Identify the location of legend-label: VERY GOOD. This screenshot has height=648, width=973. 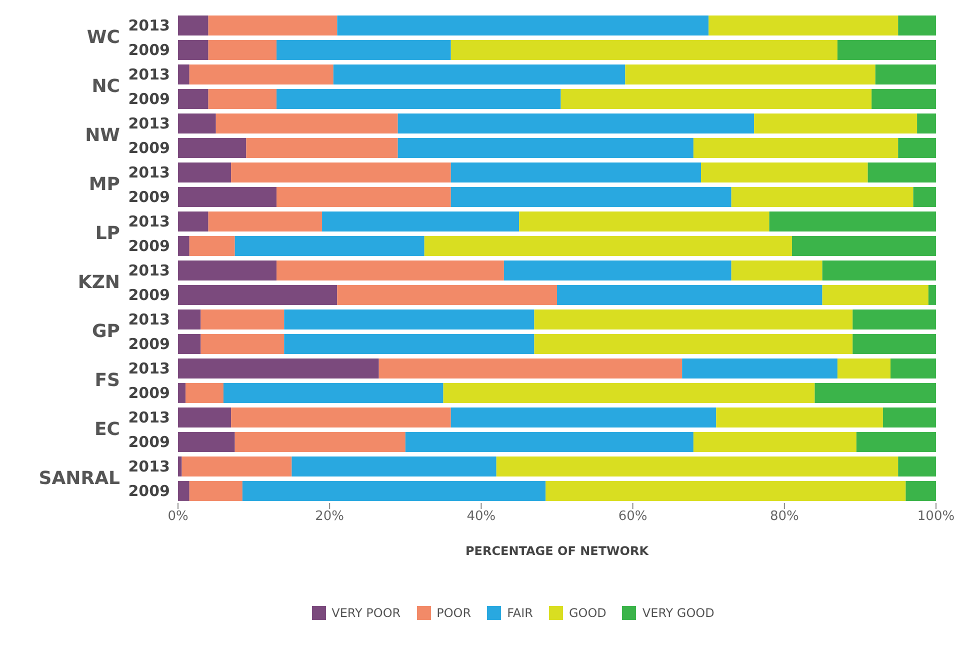
(678, 613).